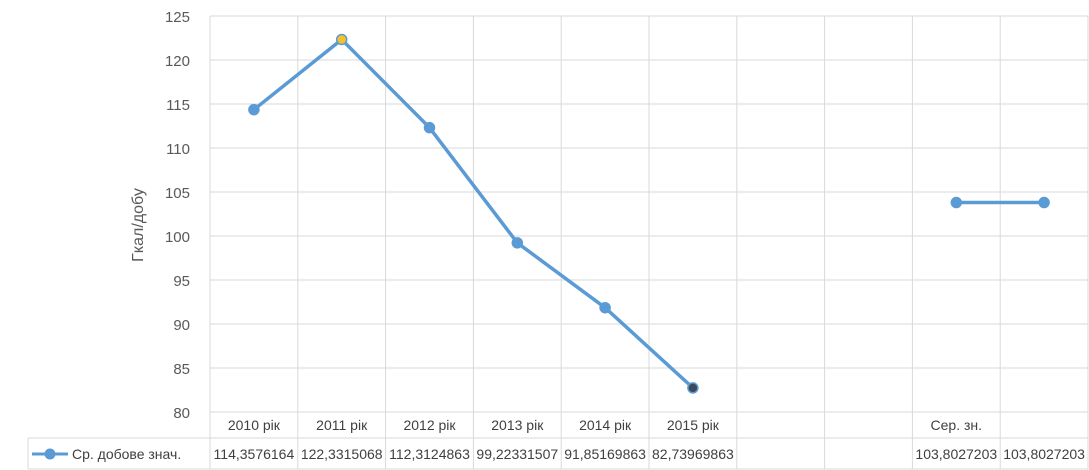  I want to click on y-tick-label: 105, so click(177, 193).